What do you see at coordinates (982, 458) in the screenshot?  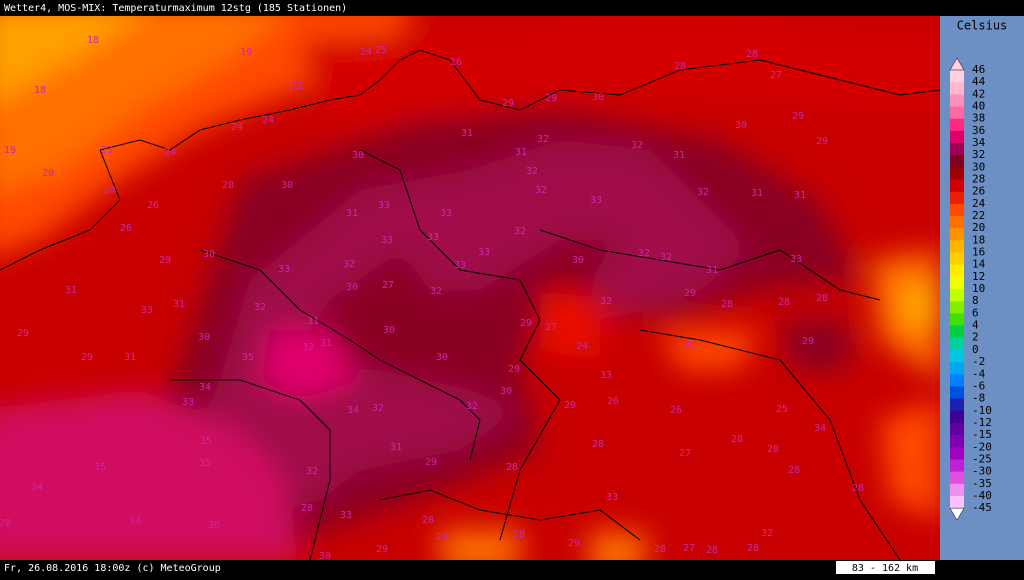 I see `legend-label: -25` at bounding box center [982, 458].